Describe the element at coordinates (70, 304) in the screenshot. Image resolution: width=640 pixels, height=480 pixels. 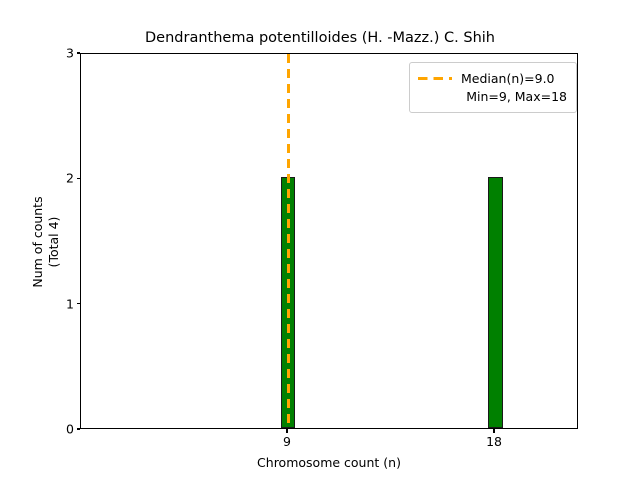
I see `y-tick-label: 1` at that location.